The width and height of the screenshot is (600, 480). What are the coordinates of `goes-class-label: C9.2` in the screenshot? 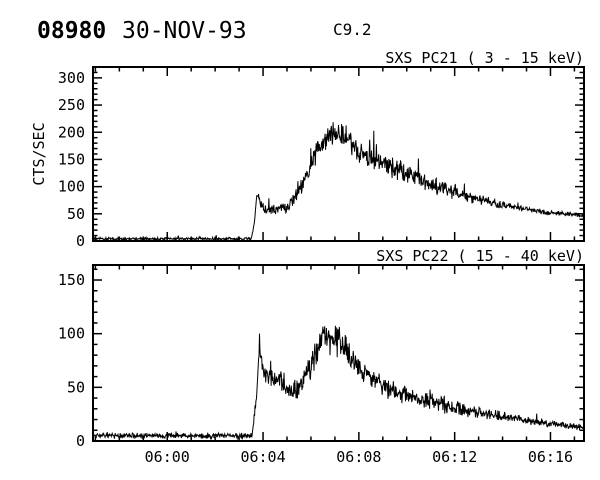 It's located at (352, 29).